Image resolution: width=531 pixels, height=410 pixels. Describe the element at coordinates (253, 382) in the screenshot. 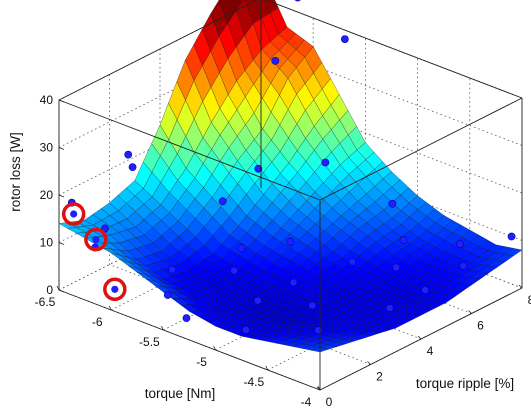

I see `x-tick-label: -4.5` at that location.